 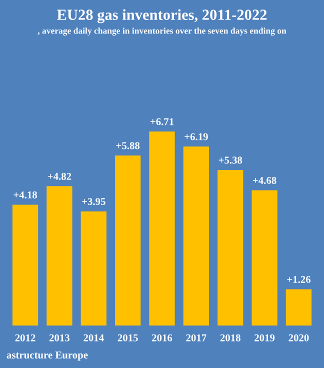 What do you see at coordinates (94, 202) in the screenshot?
I see `data-label: +3.95` at bounding box center [94, 202].